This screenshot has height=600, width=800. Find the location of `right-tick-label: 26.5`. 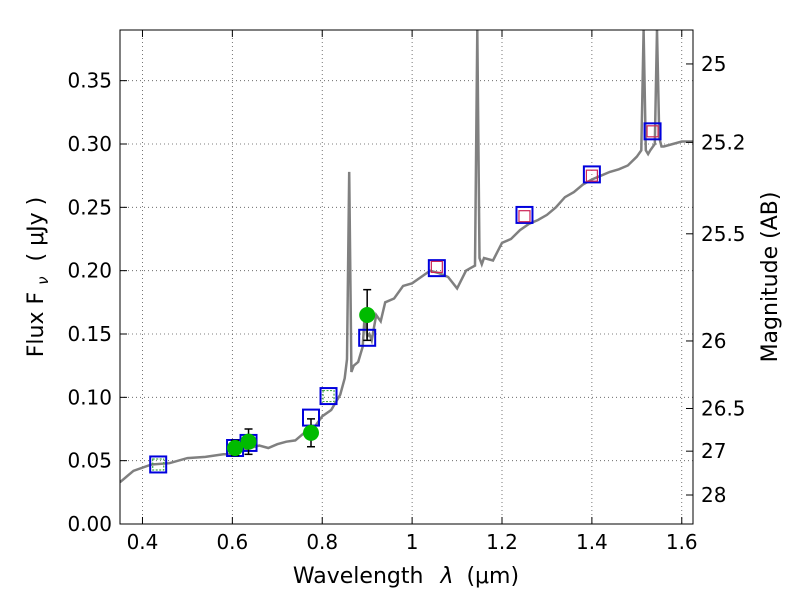

right-tick-label: 26.5 is located at coordinates (723, 408).